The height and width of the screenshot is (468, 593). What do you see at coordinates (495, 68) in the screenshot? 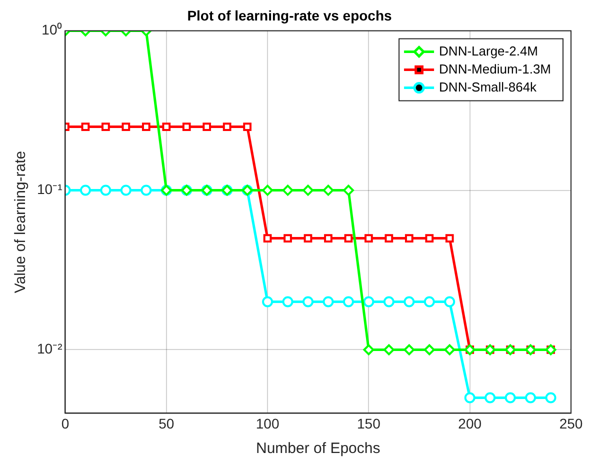
I see `legend-label: DNN-Medium-1.3M` at bounding box center [495, 68].